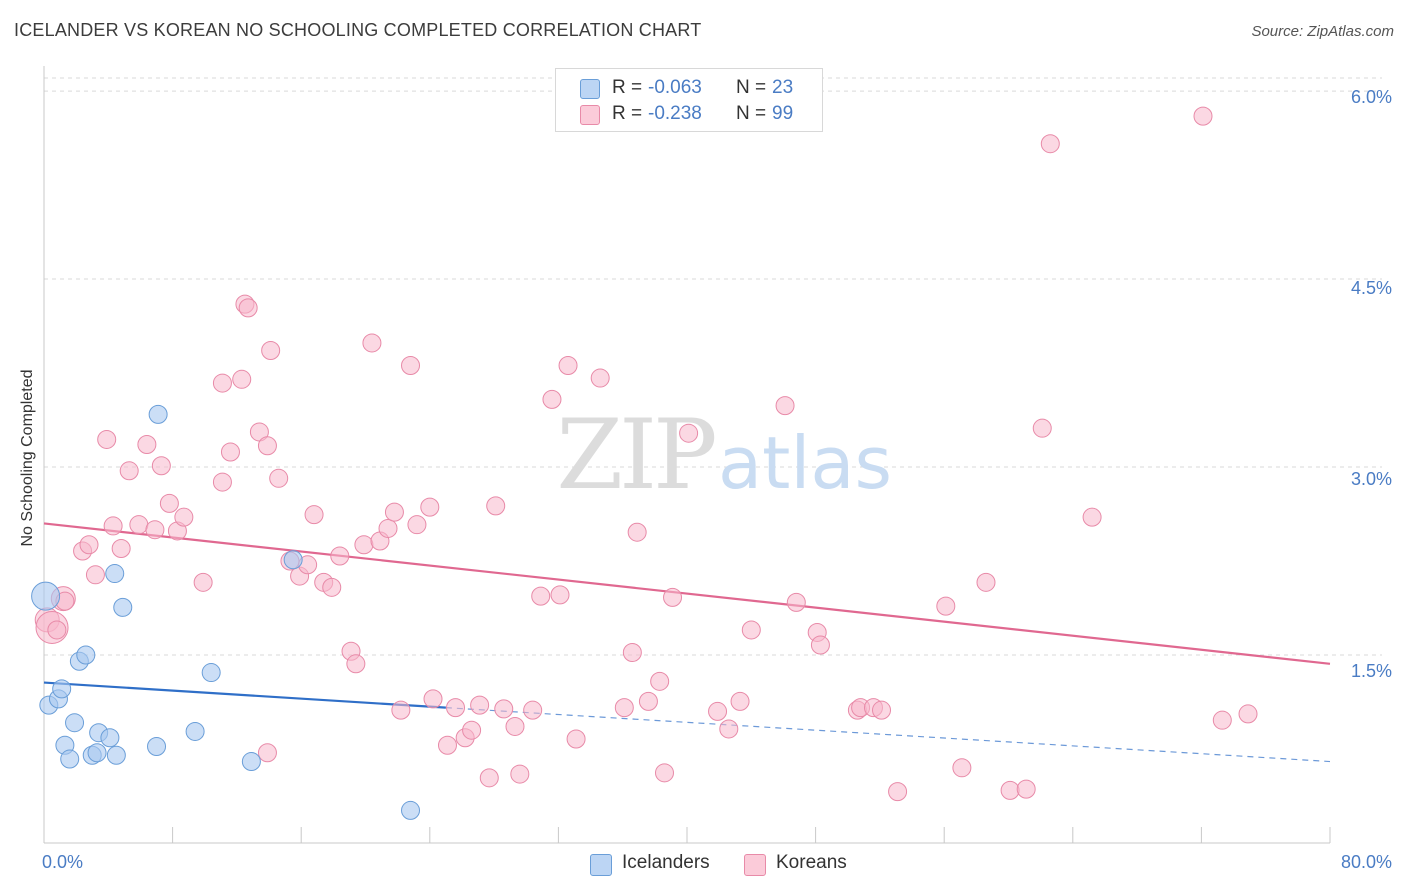 The height and width of the screenshot is (892, 1406). I want to click on bottom-legend-label-icelanders: Icelanders, so click(666, 862).